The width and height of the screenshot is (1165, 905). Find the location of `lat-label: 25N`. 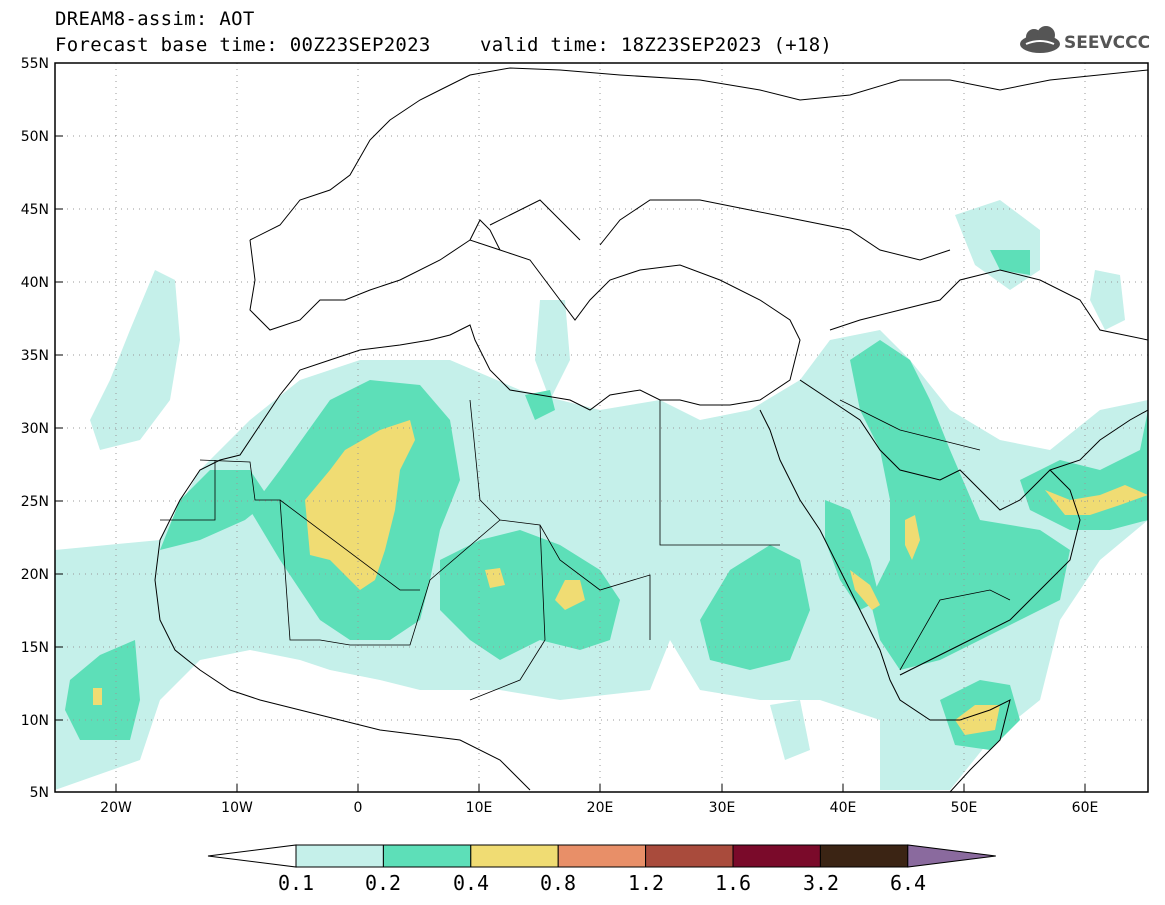

lat-label: 25N is located at coordinates (35, 502).